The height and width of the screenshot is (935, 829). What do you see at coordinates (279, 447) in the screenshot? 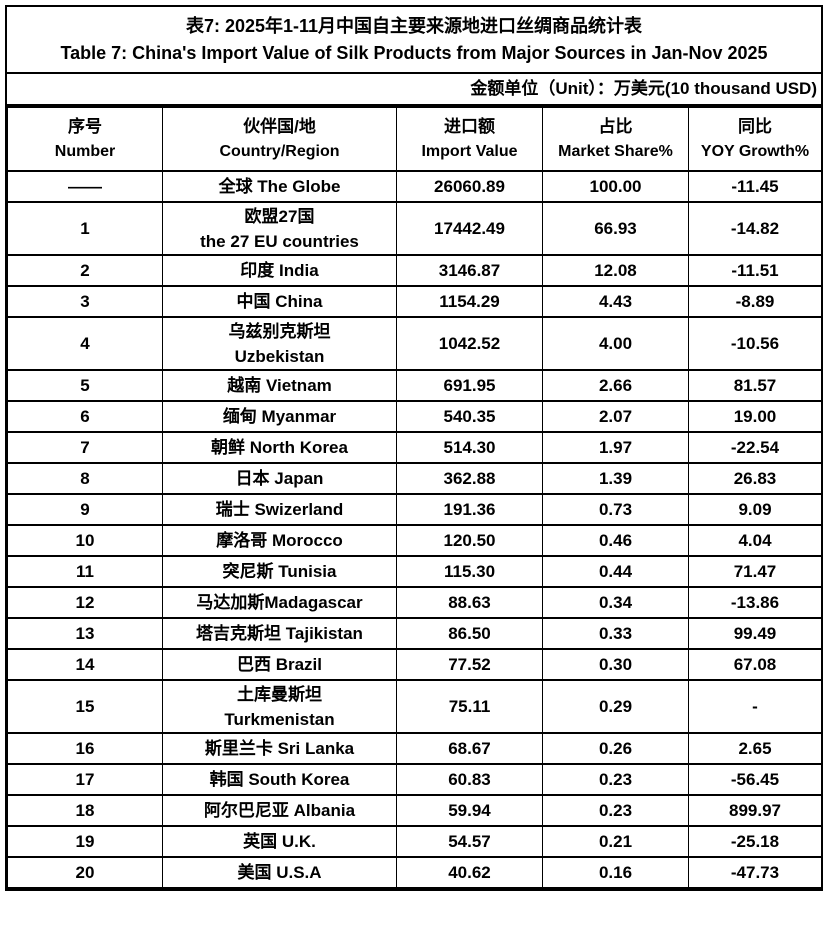
I see `cell-country: 朝鲜 North Korea` at bounding box center [279, 447].